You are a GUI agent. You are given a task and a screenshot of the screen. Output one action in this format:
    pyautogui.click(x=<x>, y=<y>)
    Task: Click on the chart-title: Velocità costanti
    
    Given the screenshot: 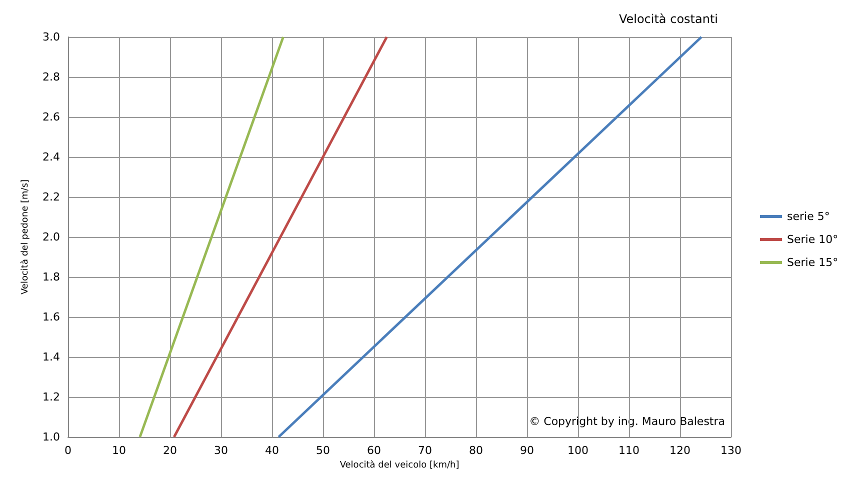 What is the action you would take?
    pyautogui.click(x=668, y=19)
    